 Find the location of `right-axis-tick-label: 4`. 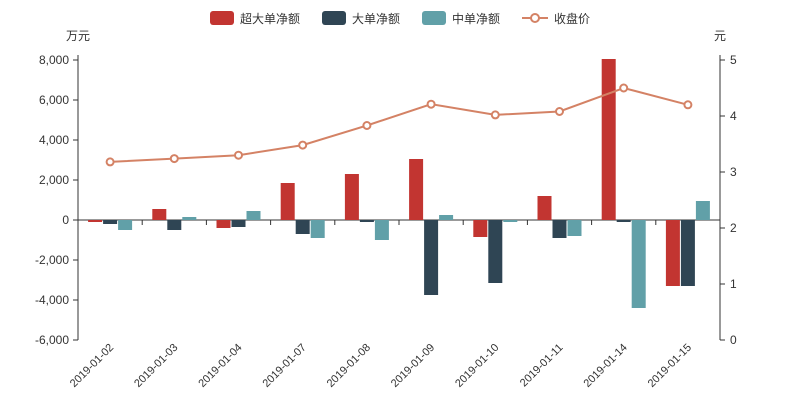

right-axis-tick-label: 4 is located at coordinates (733, 116).